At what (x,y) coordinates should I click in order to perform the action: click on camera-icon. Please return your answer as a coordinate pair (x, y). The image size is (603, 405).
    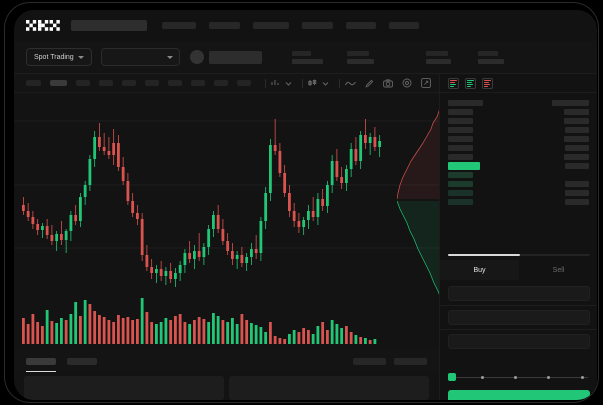
    Looking at the image, I should click on (388, 83).